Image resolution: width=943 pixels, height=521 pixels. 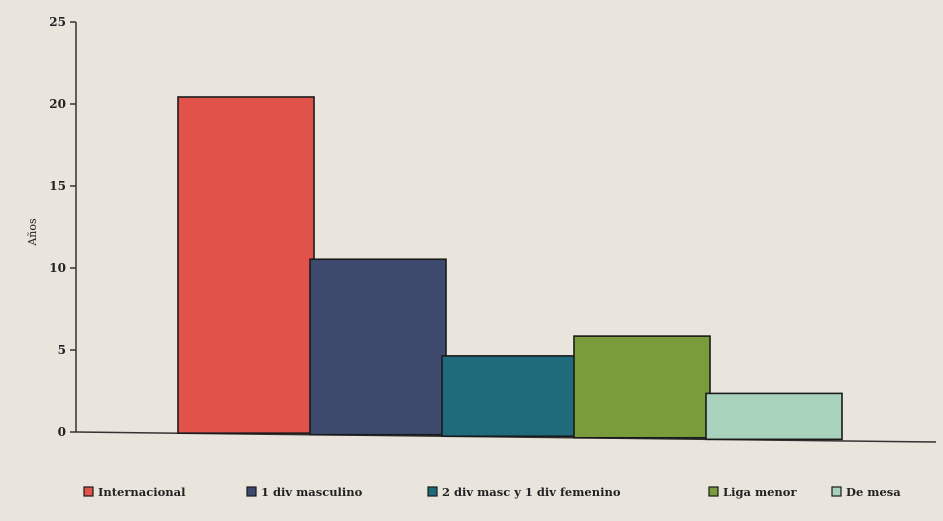 I want to click on legend-label-3: Liga menor, so click(x=760, y=492).